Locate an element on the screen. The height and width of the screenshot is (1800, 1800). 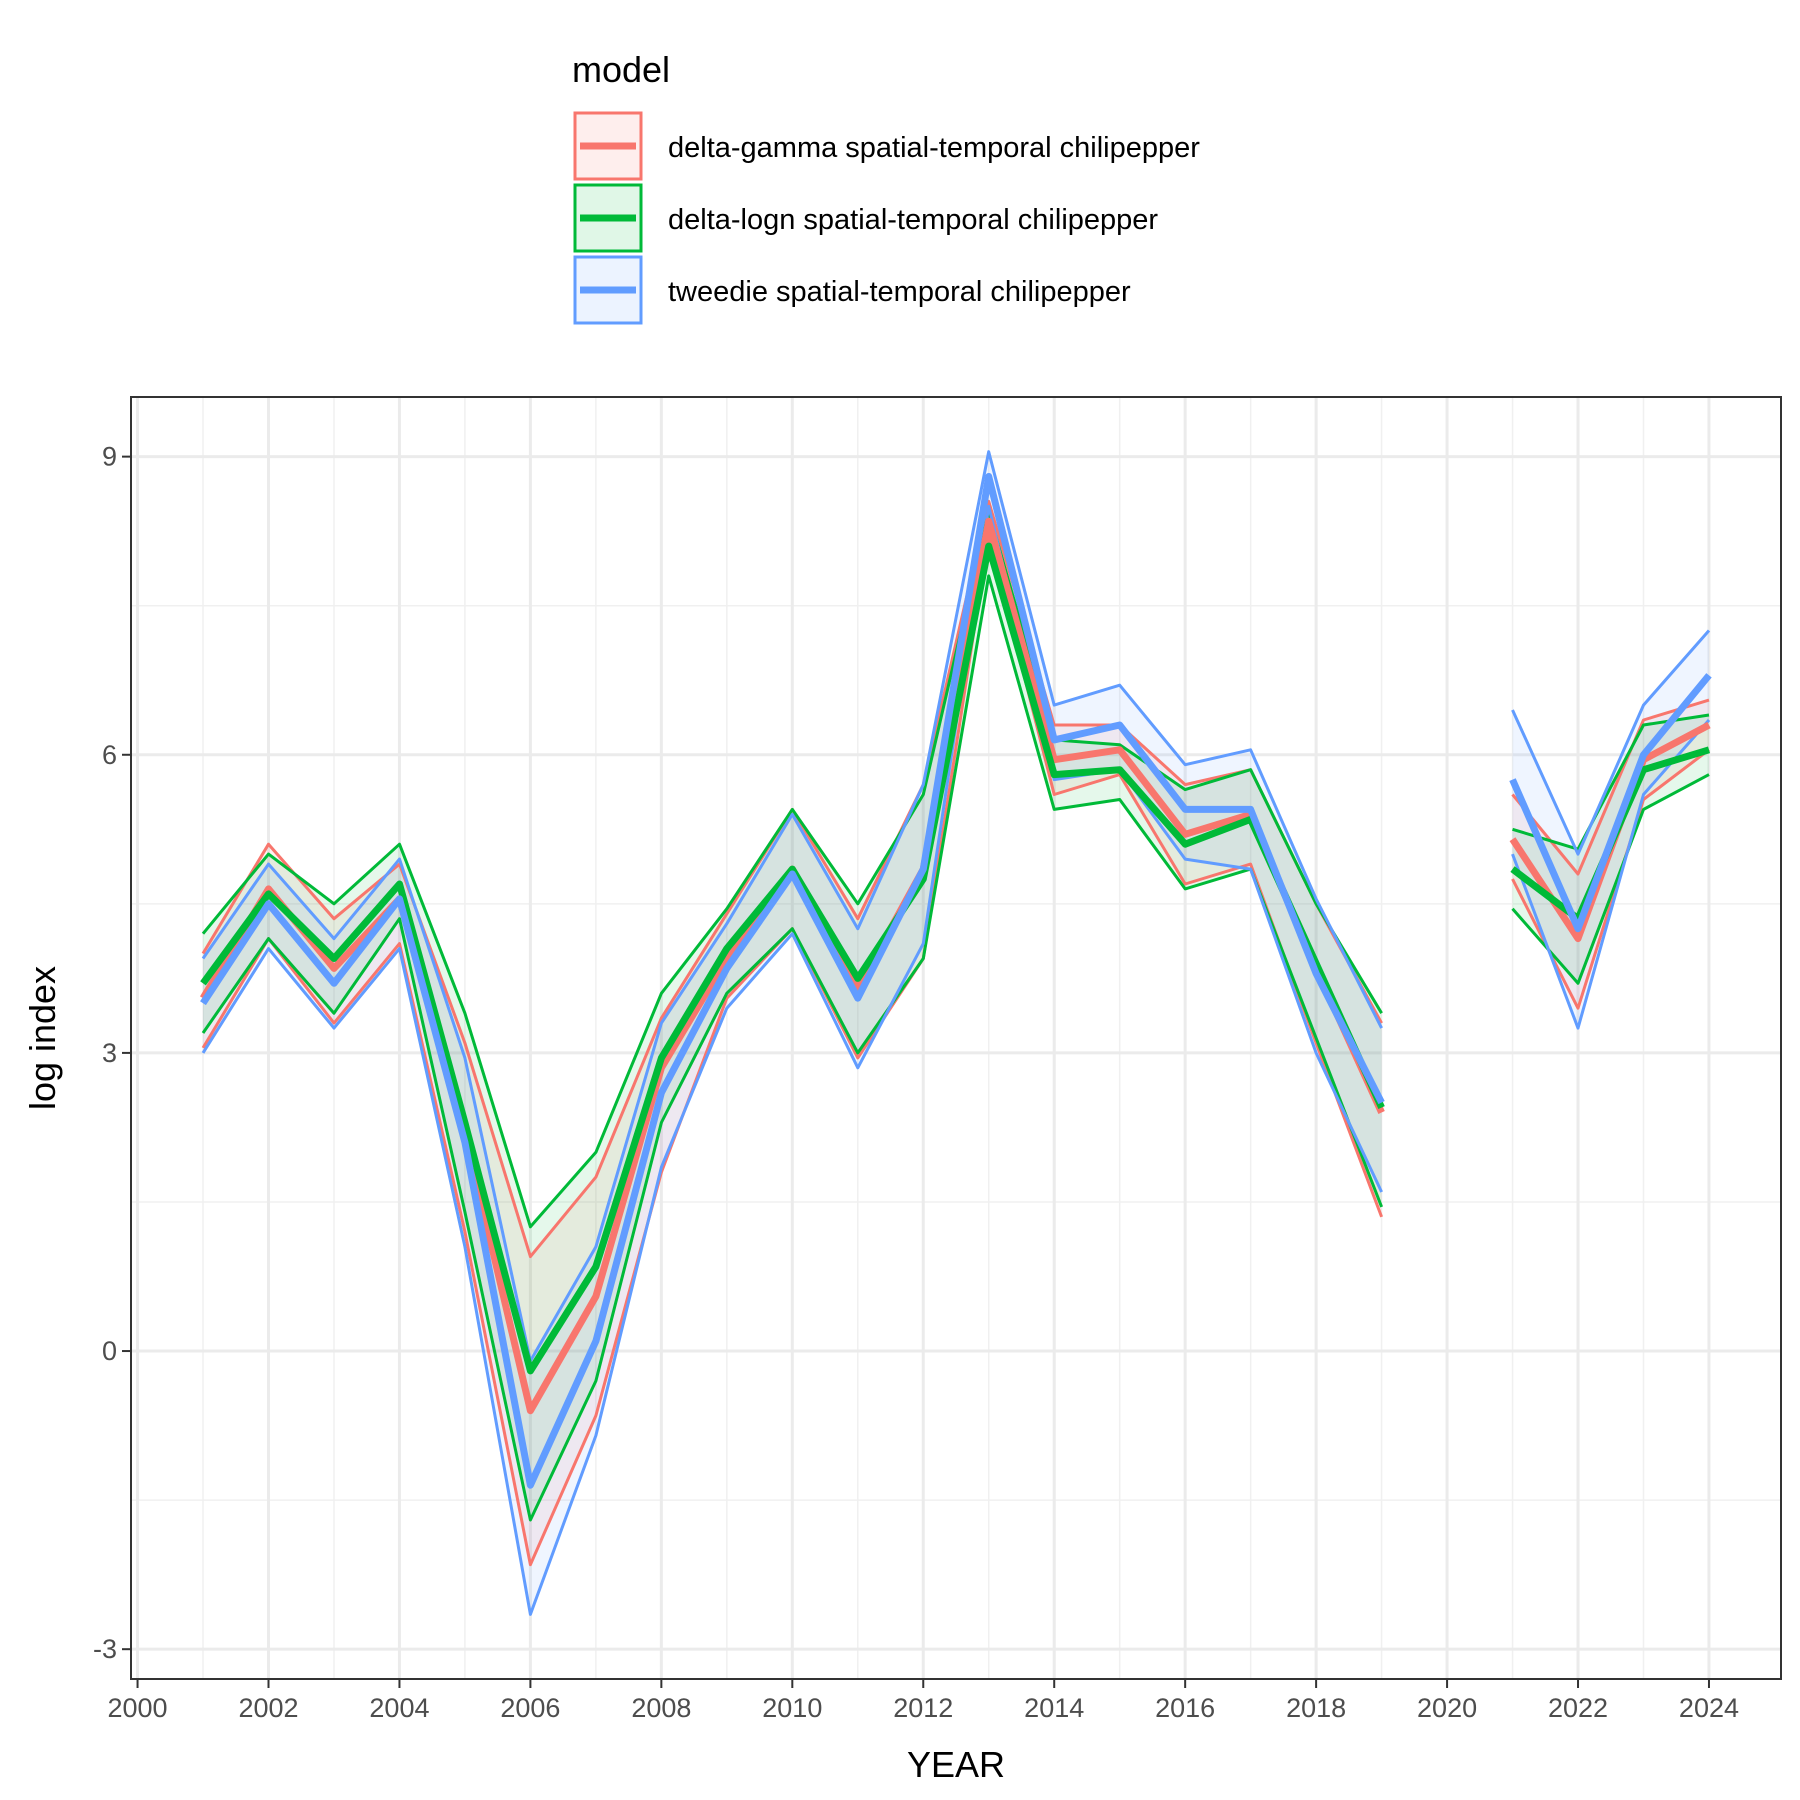
x-tick-label: 2000 is located at coordinates (138, 1708).